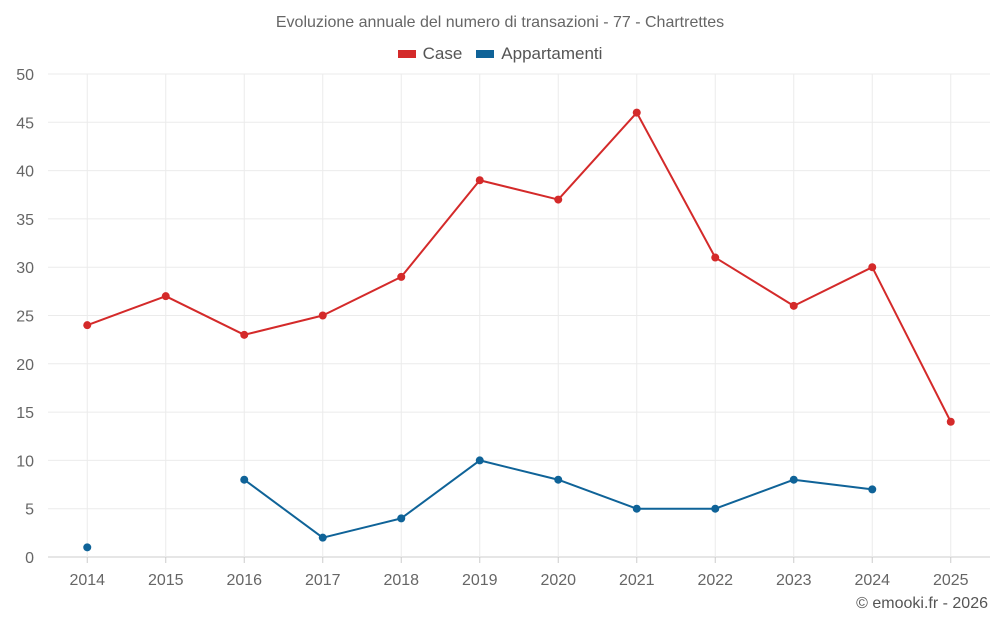 This screenshot has width=1000, height=625. Describe the element at coordinates (244, 580) in the screenshot. I see `x-tick-label: 2016` at that location.